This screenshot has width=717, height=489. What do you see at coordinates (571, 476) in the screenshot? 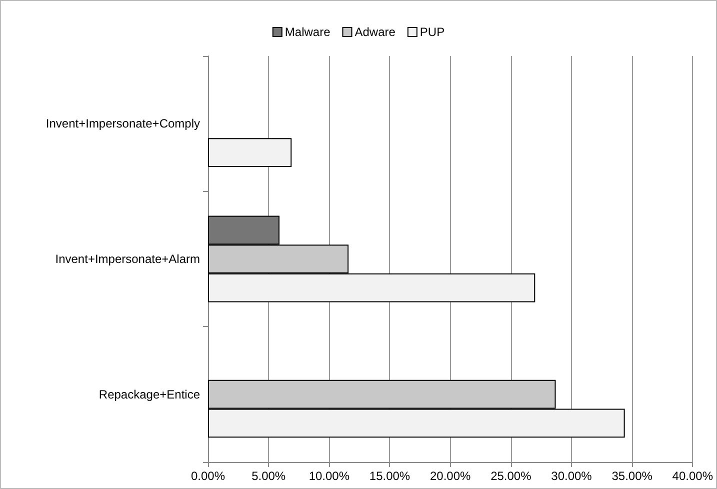
I see `x-tick-label: 30.00%` at bounding box center [571, 476].